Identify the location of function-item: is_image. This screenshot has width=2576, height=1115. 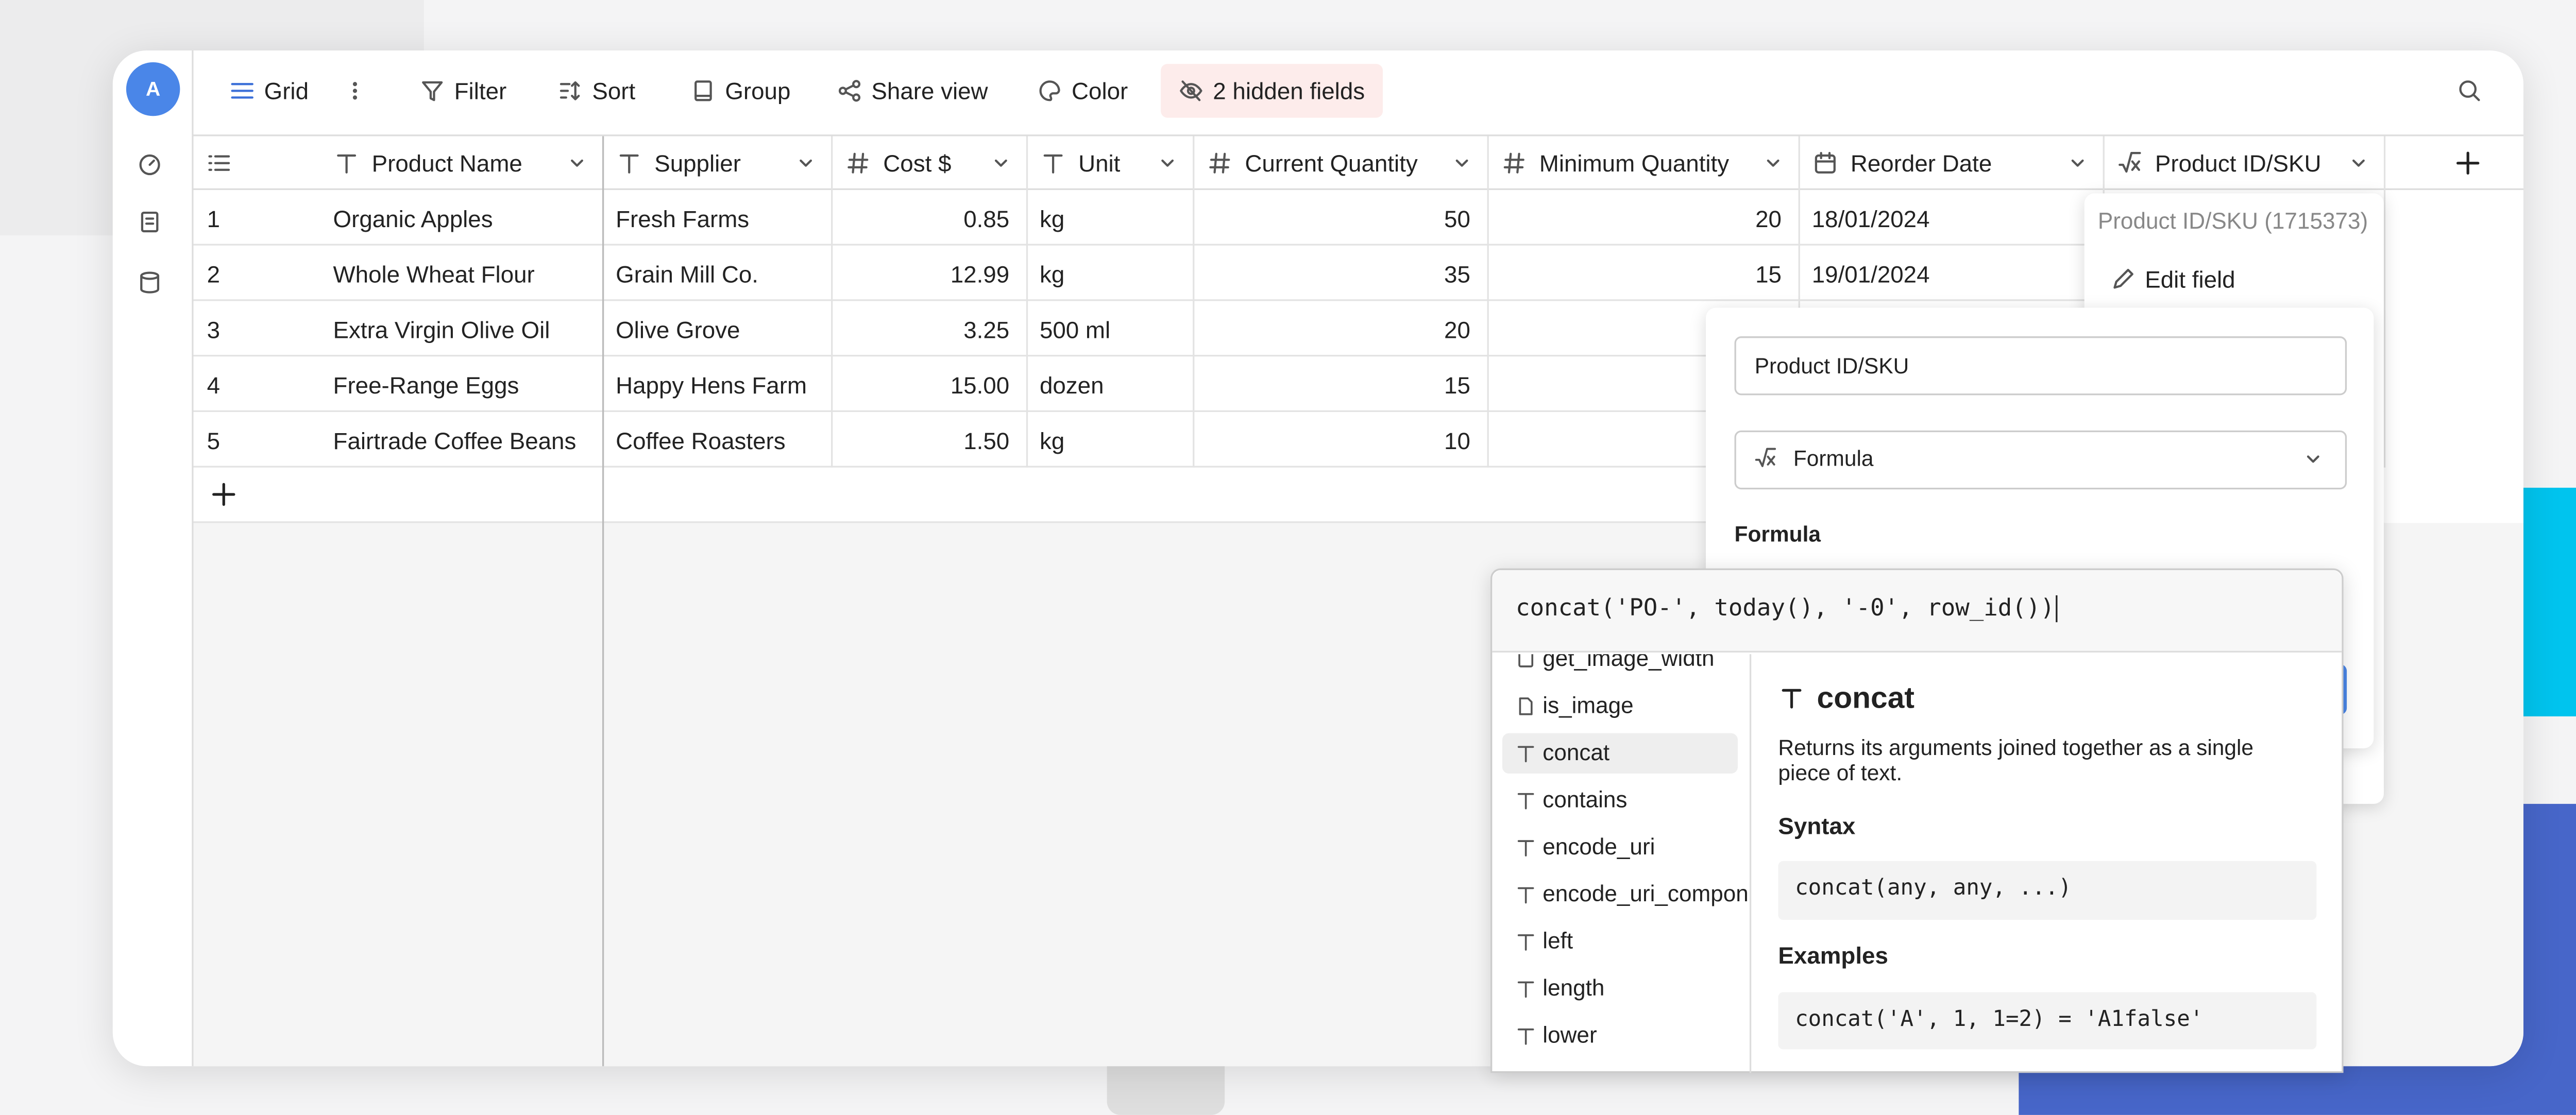
(1588, 705).